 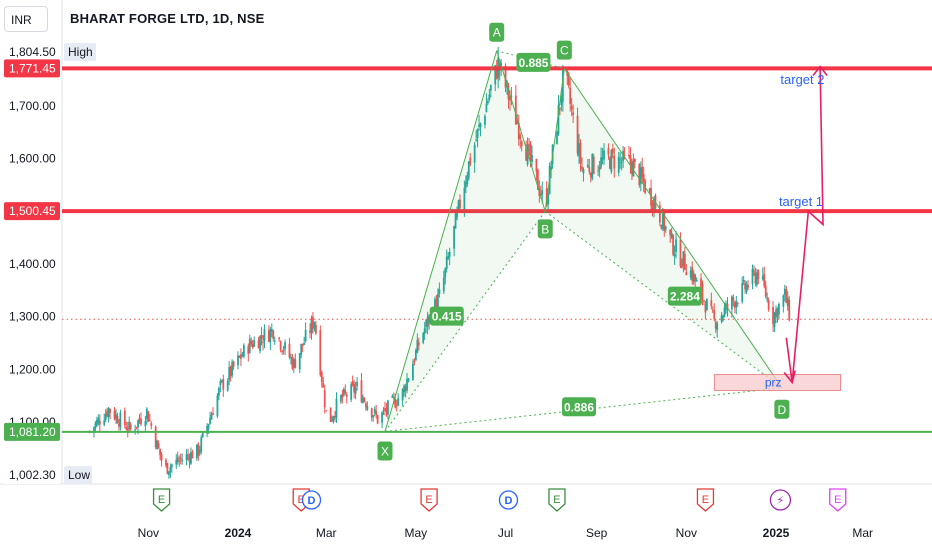 What do you see at coordinates (801, 201) in the screenshot?
I see `target-label: target 1` at bounding box center [801, 201].